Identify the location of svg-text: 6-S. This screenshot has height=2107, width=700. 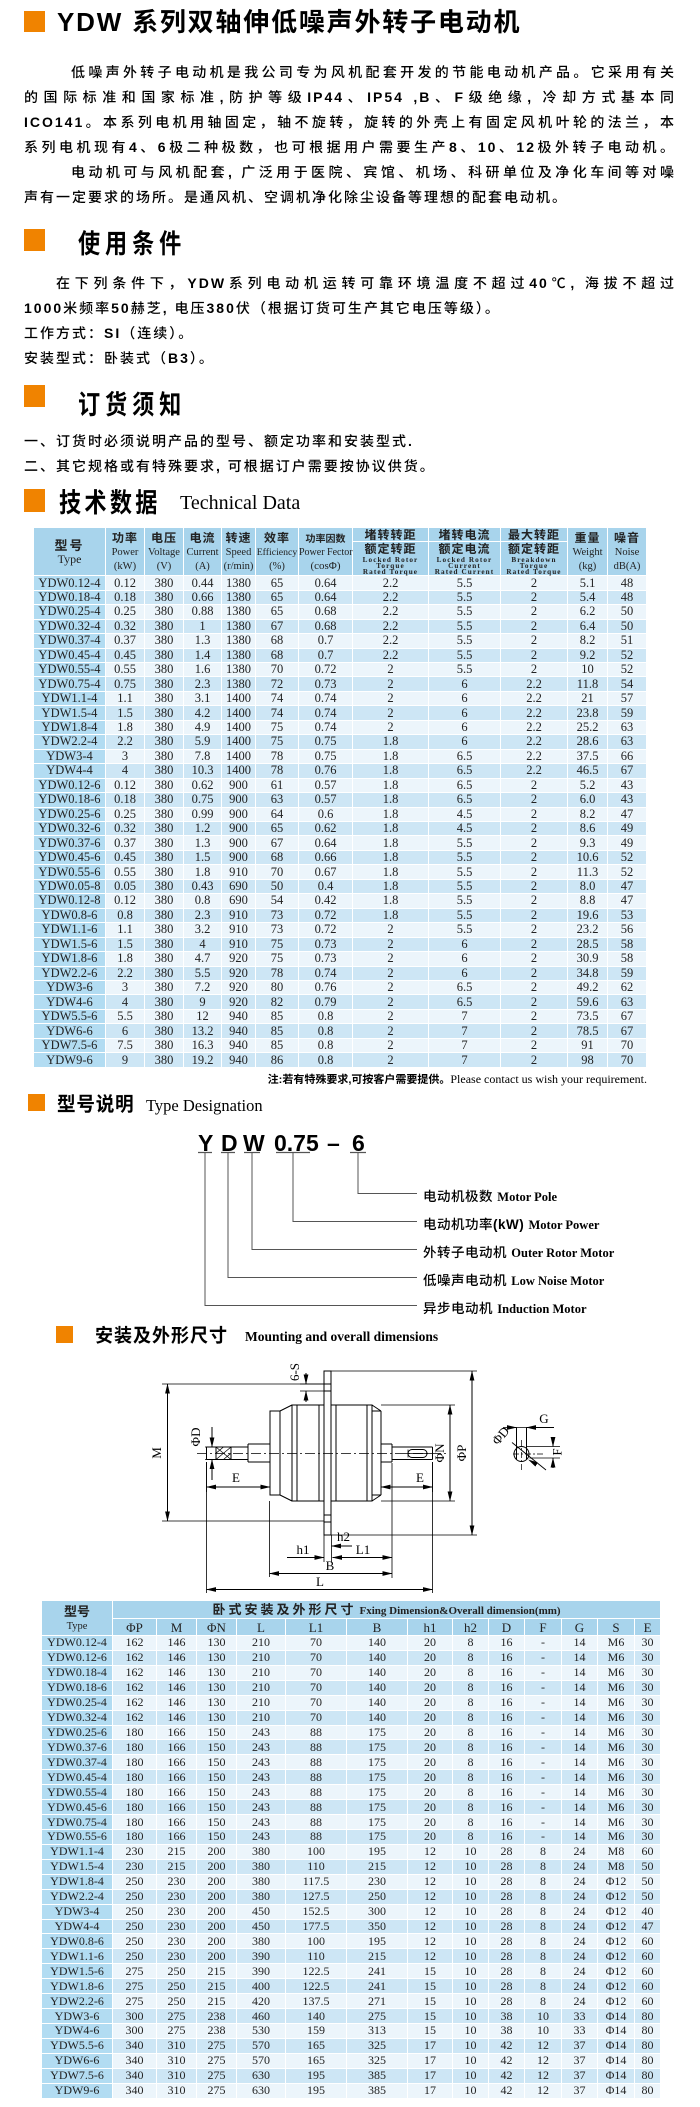
(294, 1372).